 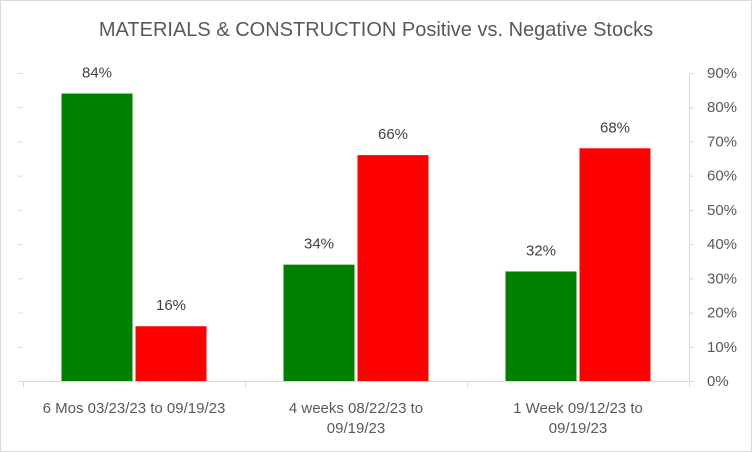 I want to click on y-tick-label: 30%, so click(x=722, y=278).